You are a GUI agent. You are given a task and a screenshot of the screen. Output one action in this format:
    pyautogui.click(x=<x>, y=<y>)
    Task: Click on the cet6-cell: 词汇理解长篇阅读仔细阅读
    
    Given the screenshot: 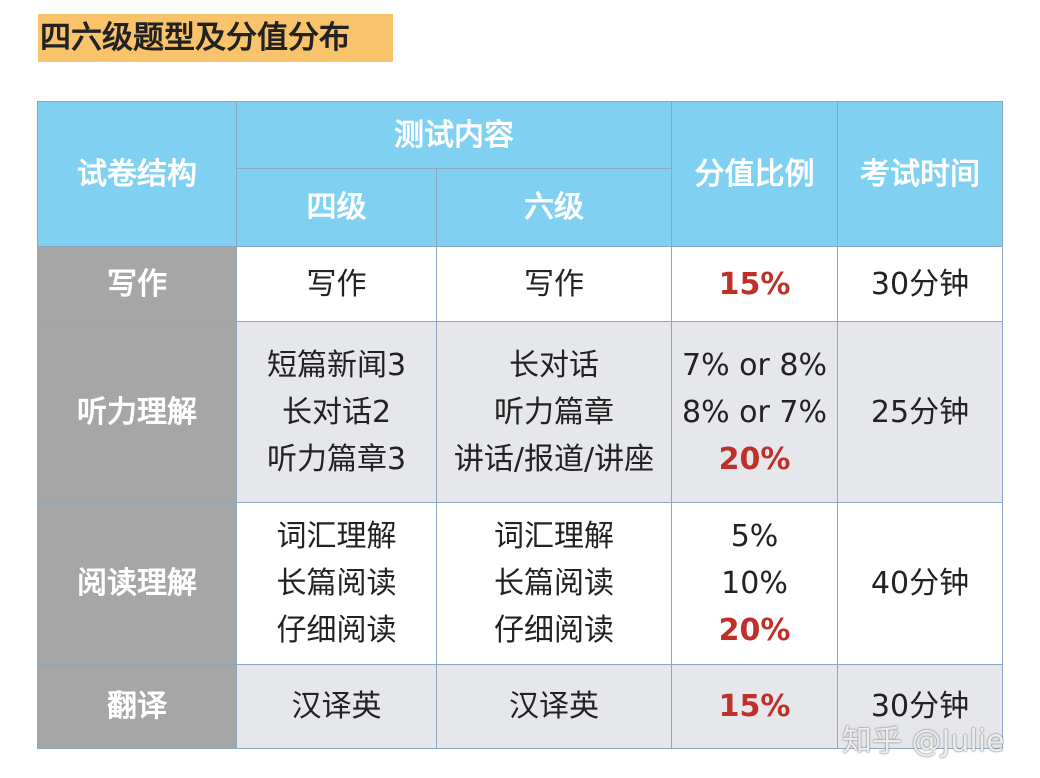 What is the action you would take?
    pyautogui.click(x=554, y=583)
    